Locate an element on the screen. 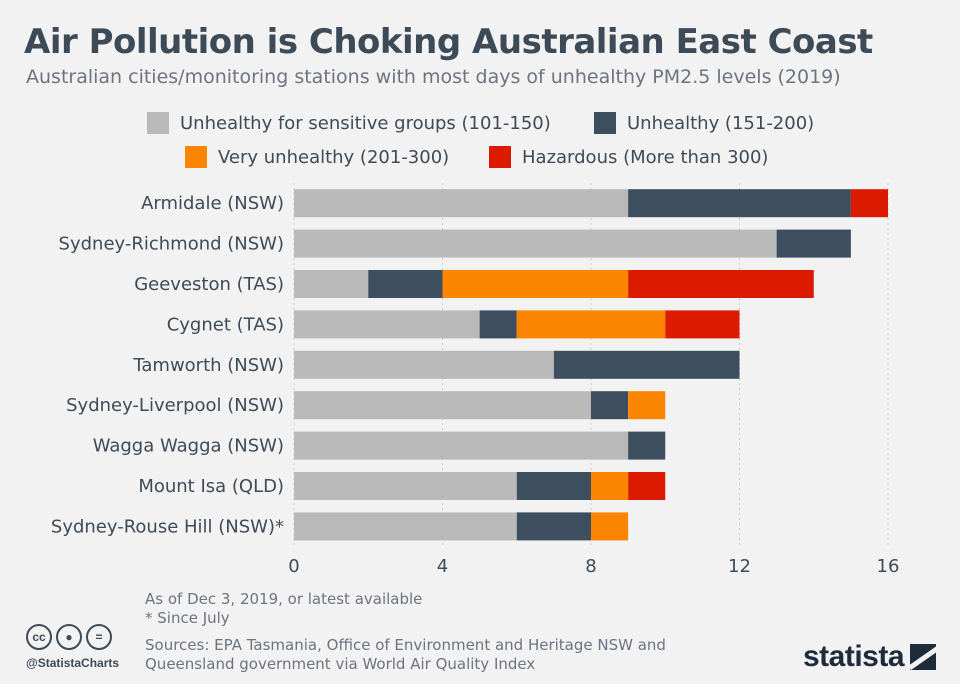  nd-icon: = is located at coordinates (99, 637).